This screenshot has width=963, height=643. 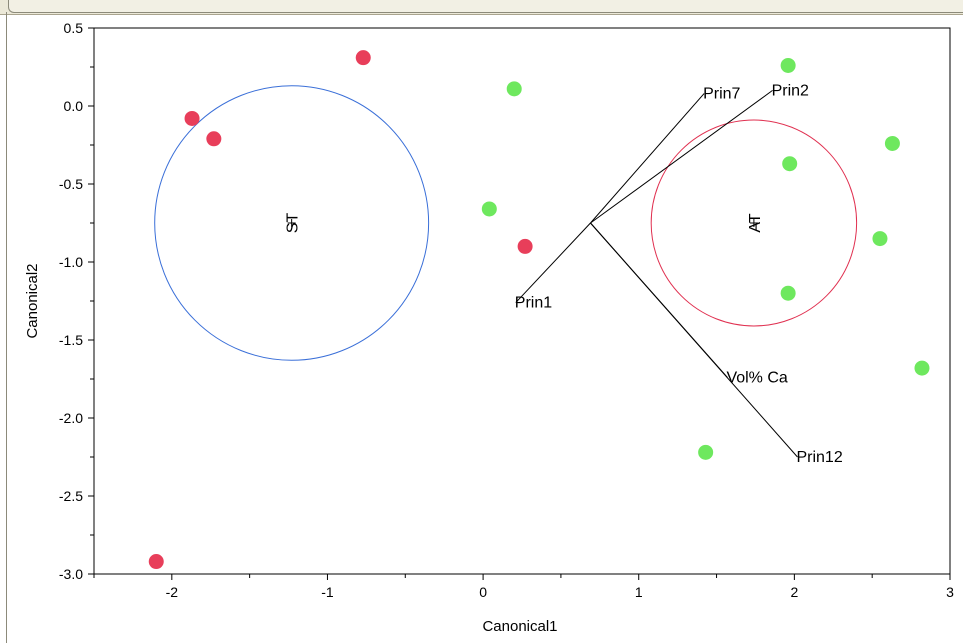 What do you see at coordinates (790, 90) in the screenshot?
I see `biplot-ray-label: Prin2` at bounding box center [790, 90].